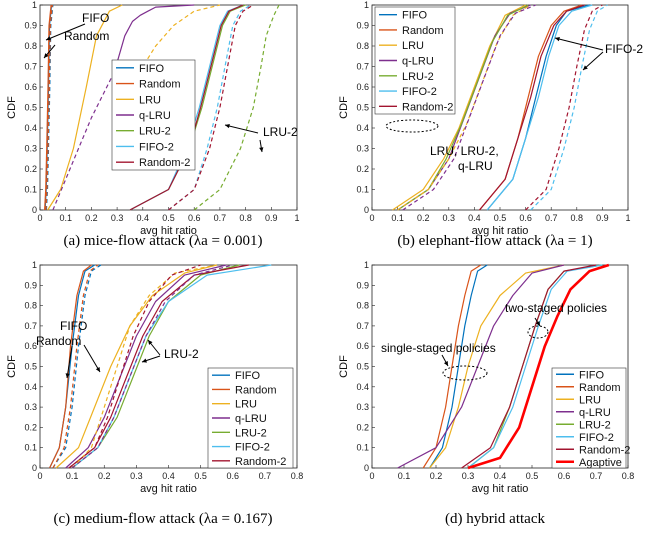  What do you see at coordinates (163, 241) in the screenshot?
I see `panel-caption: (a) mice-flow attack (λa = 0.001)` at bounding box center [163, 241].